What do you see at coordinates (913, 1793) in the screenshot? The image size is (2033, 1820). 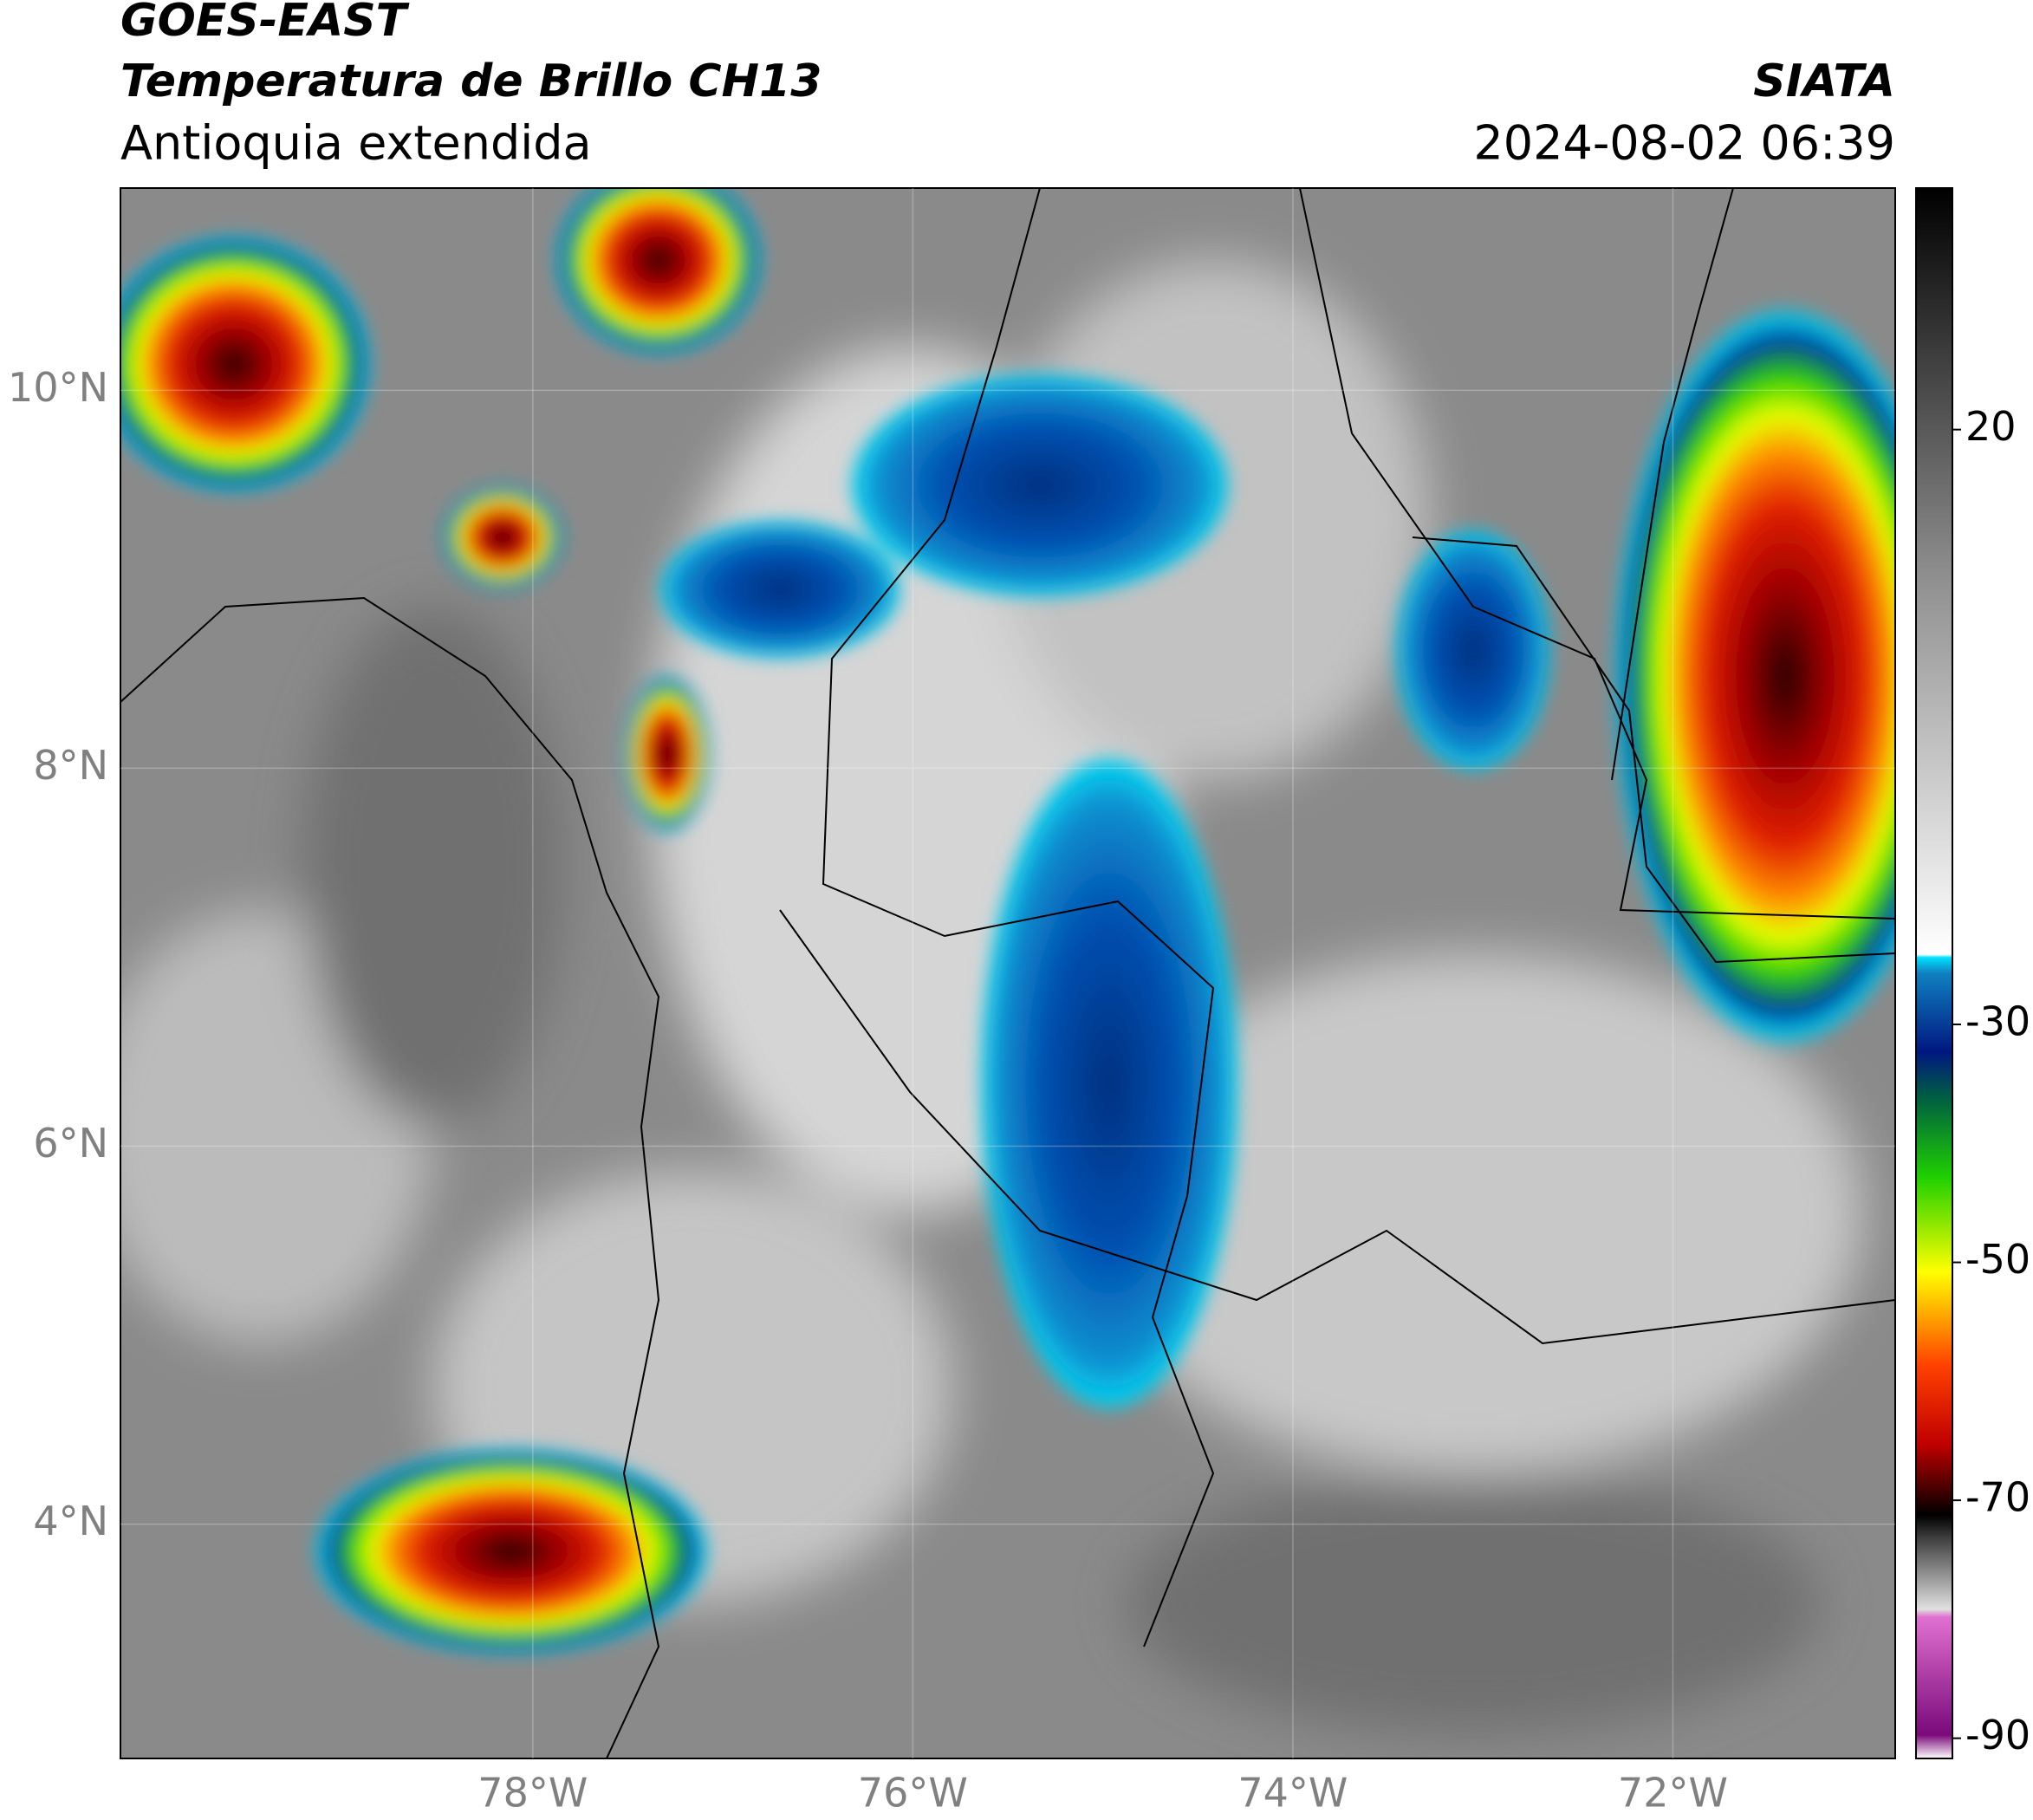 I see `x-tick-label: 76°W` at bounding box center [913, 1793].